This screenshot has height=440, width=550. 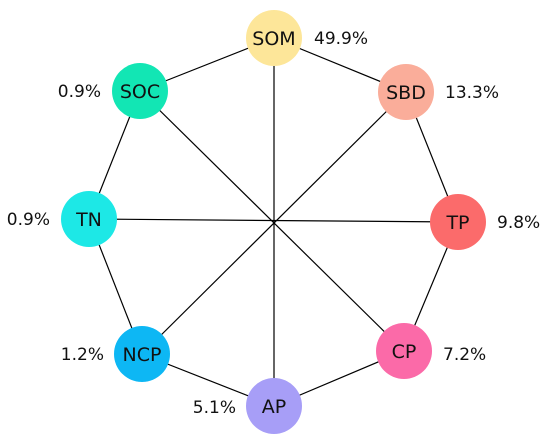 I want to click on node-label-tp: TP, so click(x=457, y=223).